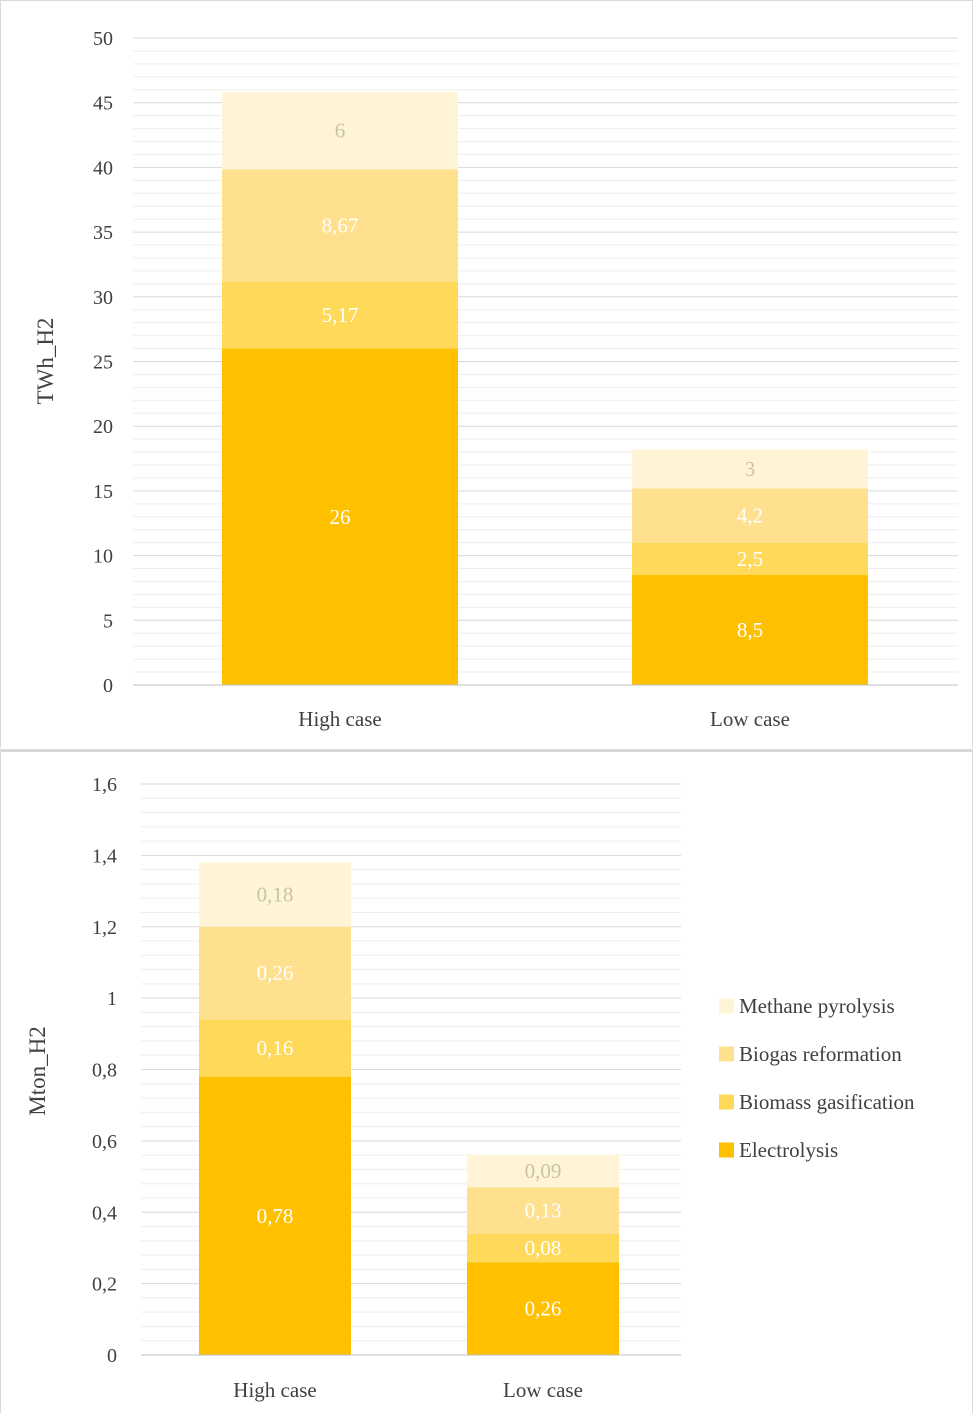 This screenshot has width=973, height=1413. I want to click on data-label: 0,08, so click(543, 1248).